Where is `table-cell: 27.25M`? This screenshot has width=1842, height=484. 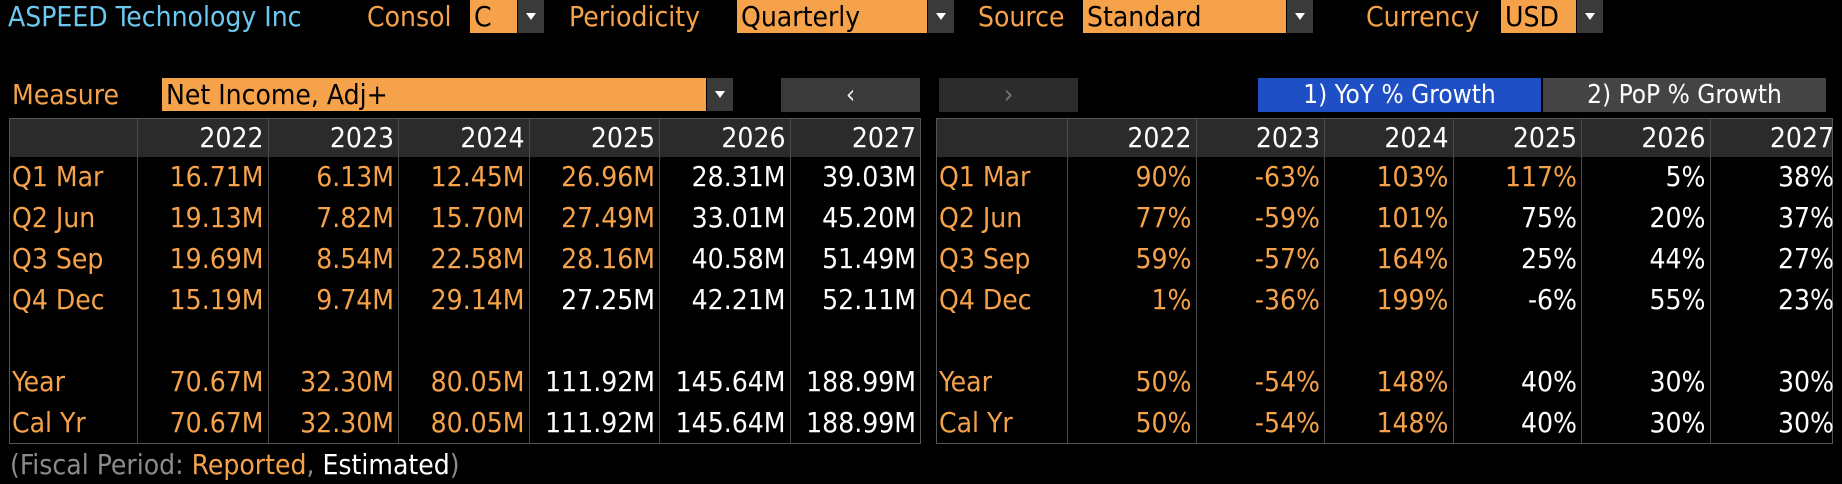
table-cell: 27.25M is located at coordinates (608, 299).